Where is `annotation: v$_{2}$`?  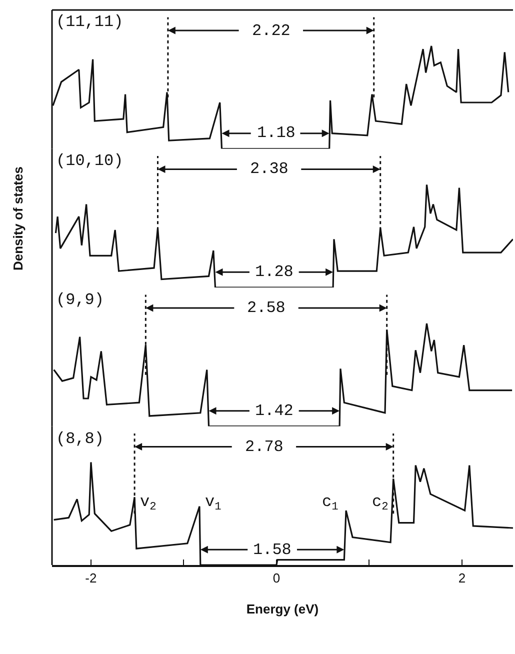 annotation: v$_{2}$ is located at coordinates (148, 503).